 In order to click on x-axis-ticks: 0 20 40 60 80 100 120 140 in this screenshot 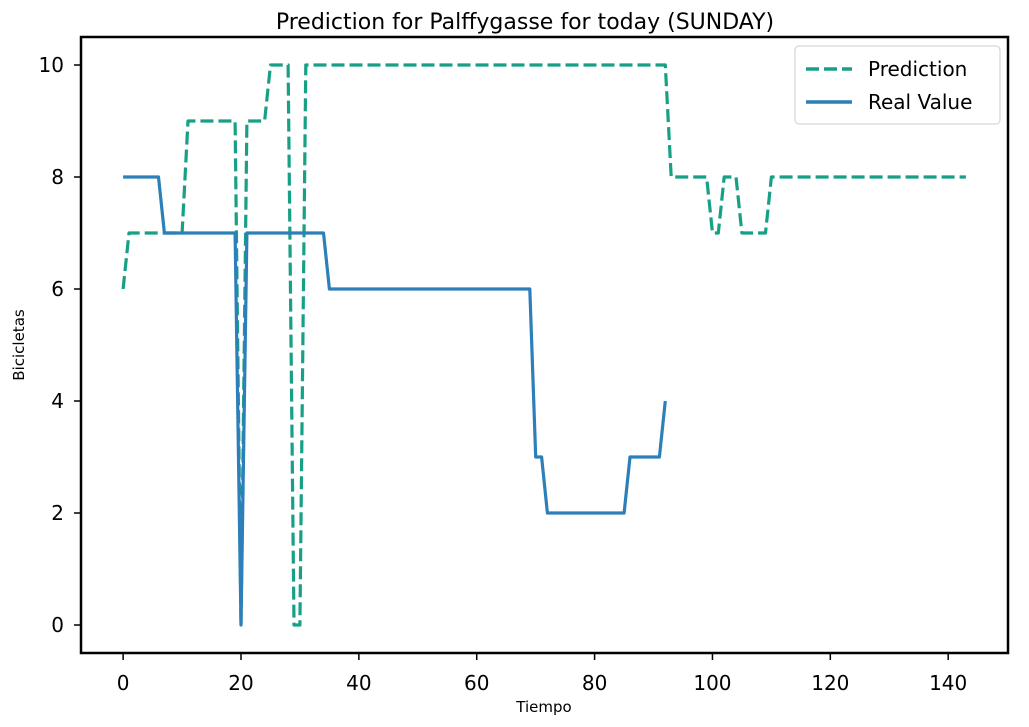, I will do `click(542, 674)`.